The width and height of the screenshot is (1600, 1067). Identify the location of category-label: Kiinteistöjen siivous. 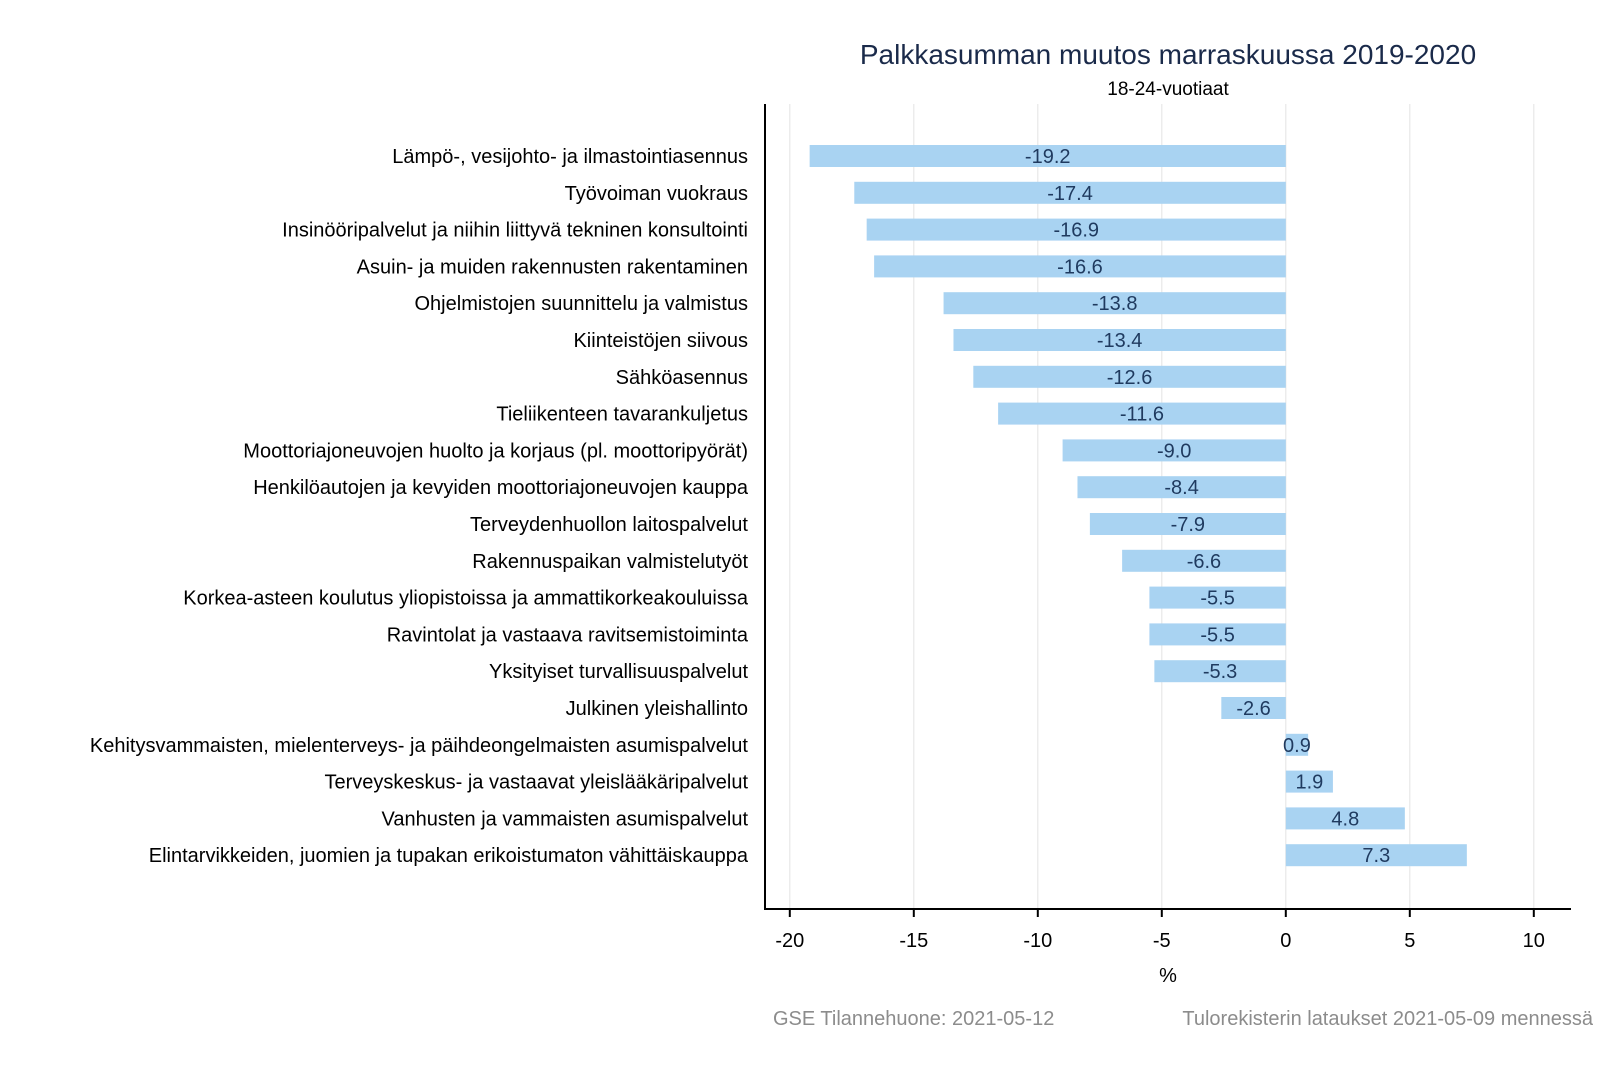
(660, 341).